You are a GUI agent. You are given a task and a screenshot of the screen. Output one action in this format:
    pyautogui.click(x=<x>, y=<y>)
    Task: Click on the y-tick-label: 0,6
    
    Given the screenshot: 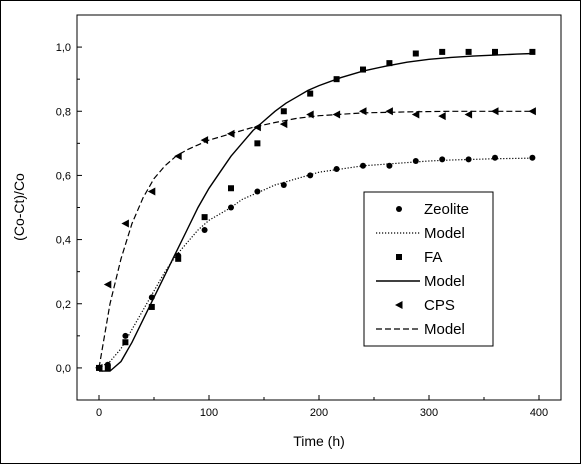 What is the action you would take?
    pyautogui.click(x=63, y=176)
    